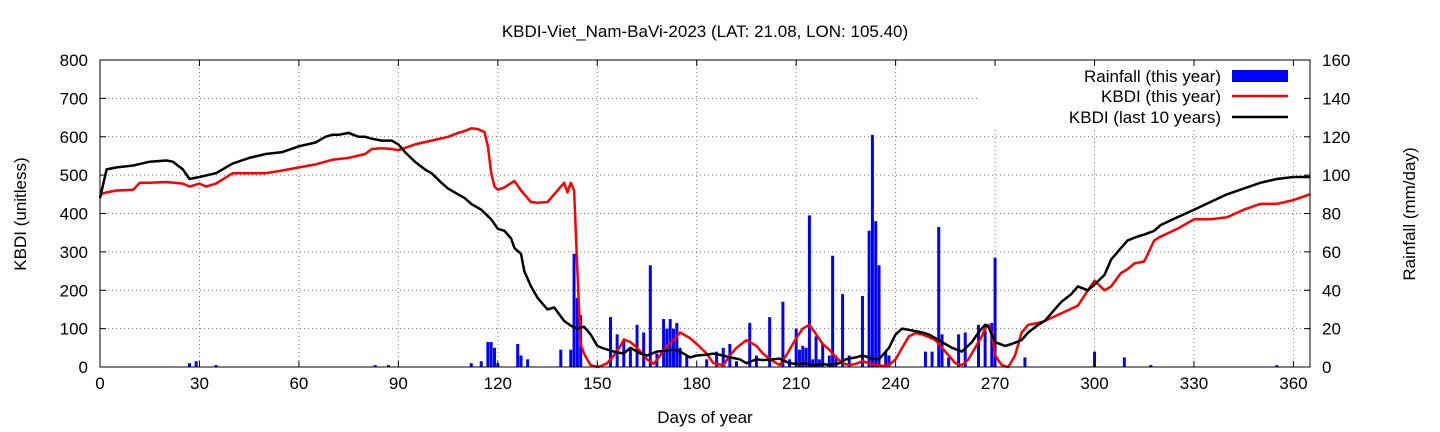 The image size is (1440, 432). I want to click on y2-tick-label: 120, so click(1336, 137).